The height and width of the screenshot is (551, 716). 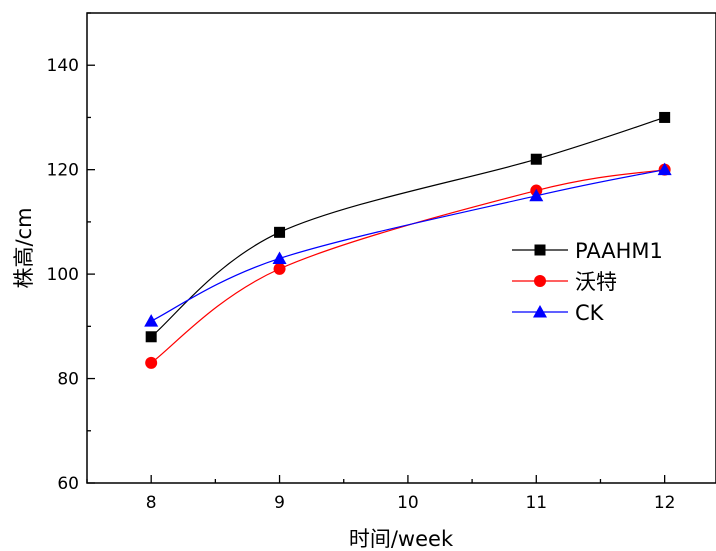 What do you see at coordinates (24, 247) in the screenshot?
I see `y-axis-title: 株高/cm` at bounding box center [24, 247].